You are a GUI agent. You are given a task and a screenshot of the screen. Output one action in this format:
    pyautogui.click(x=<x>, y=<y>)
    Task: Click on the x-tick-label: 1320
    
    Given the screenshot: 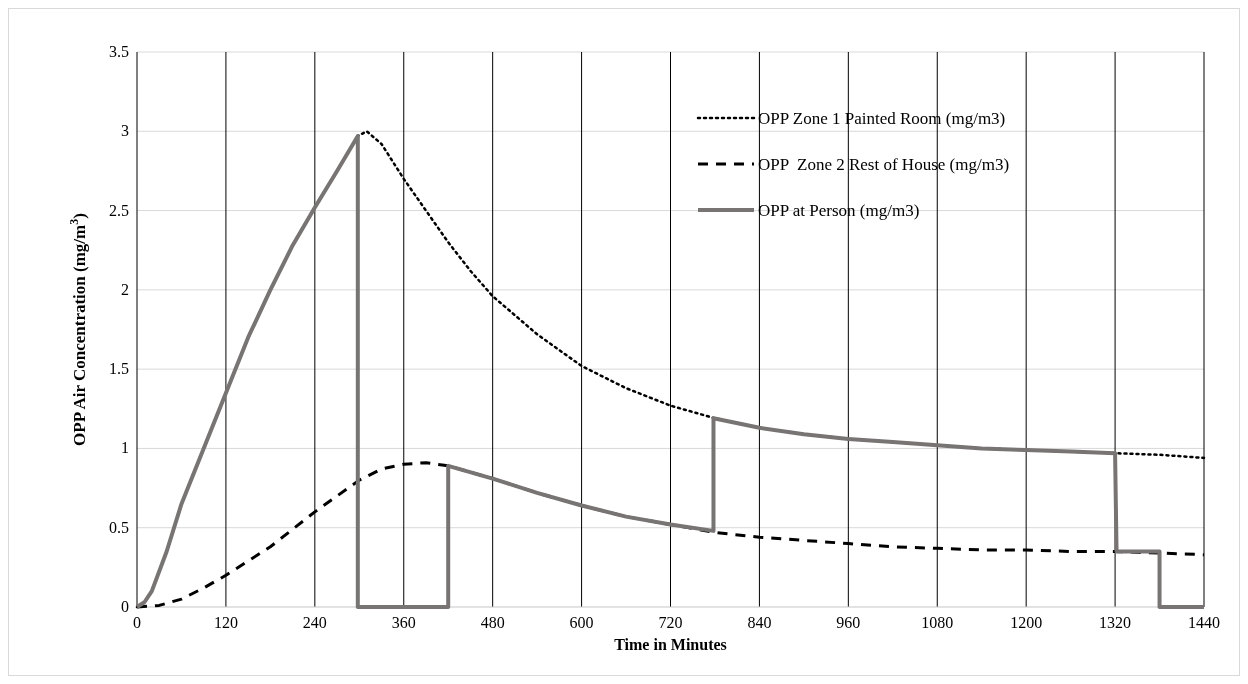 What is the action you would take?
    pyautogui.click(x=1115, y=622)
    